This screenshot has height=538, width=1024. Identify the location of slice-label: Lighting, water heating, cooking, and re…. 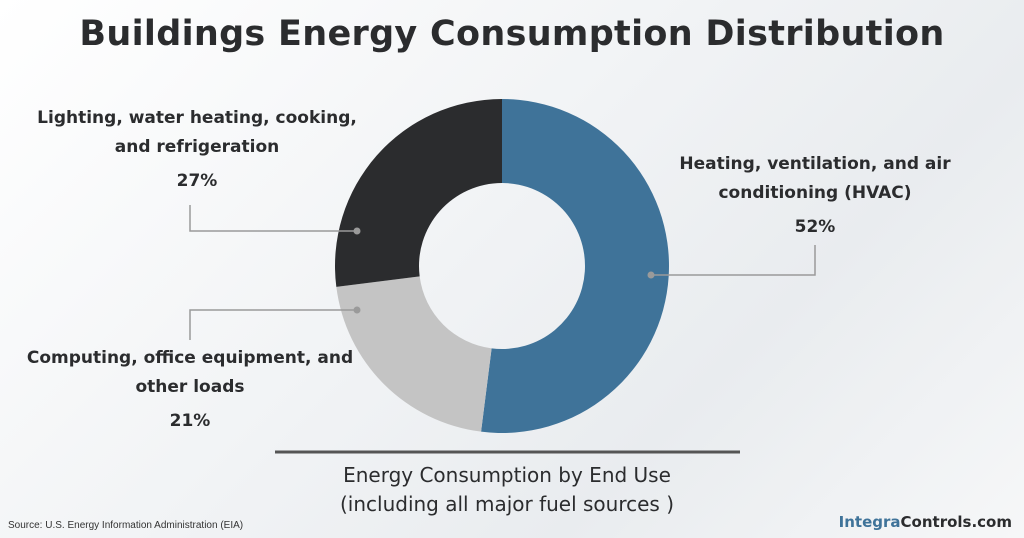
(197, 150).